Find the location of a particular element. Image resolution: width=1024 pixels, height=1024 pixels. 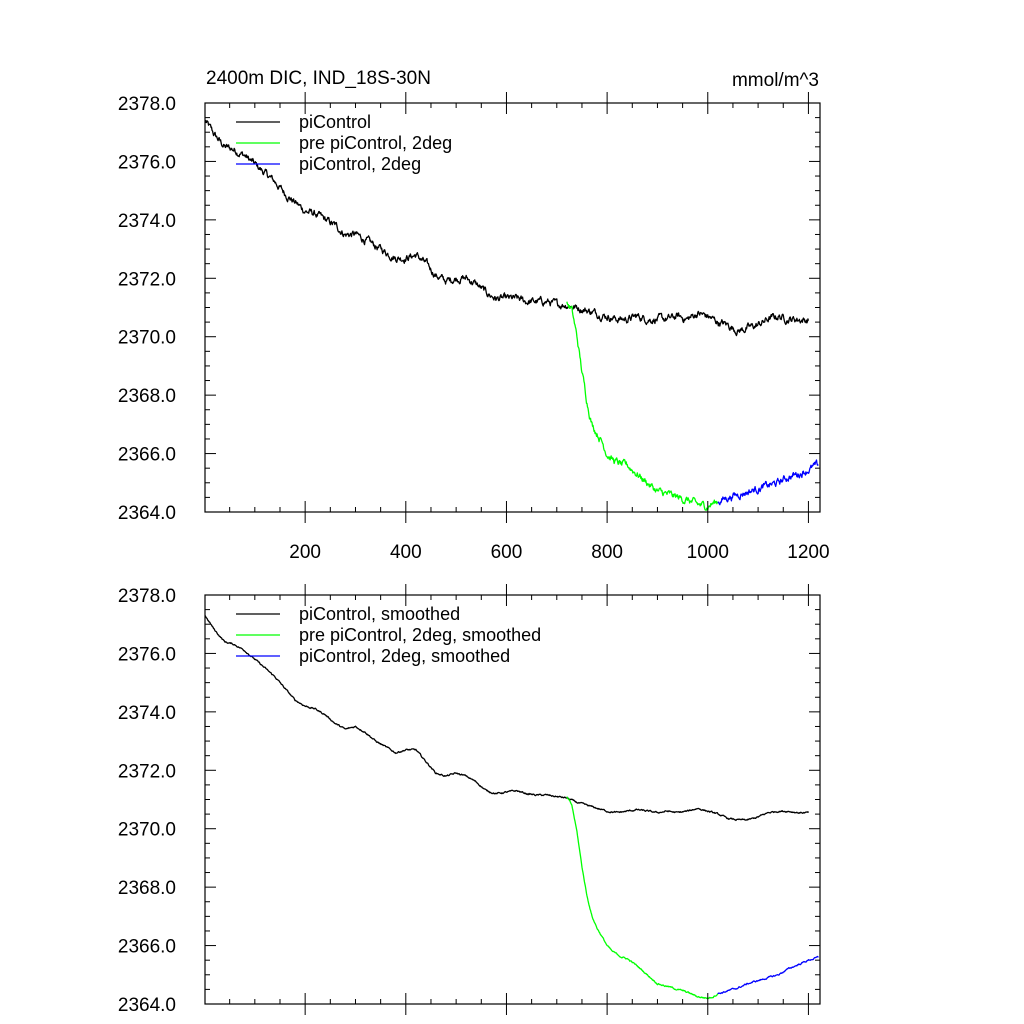

top-x-tick-label: 1000 is located at coordinates (708, 552).